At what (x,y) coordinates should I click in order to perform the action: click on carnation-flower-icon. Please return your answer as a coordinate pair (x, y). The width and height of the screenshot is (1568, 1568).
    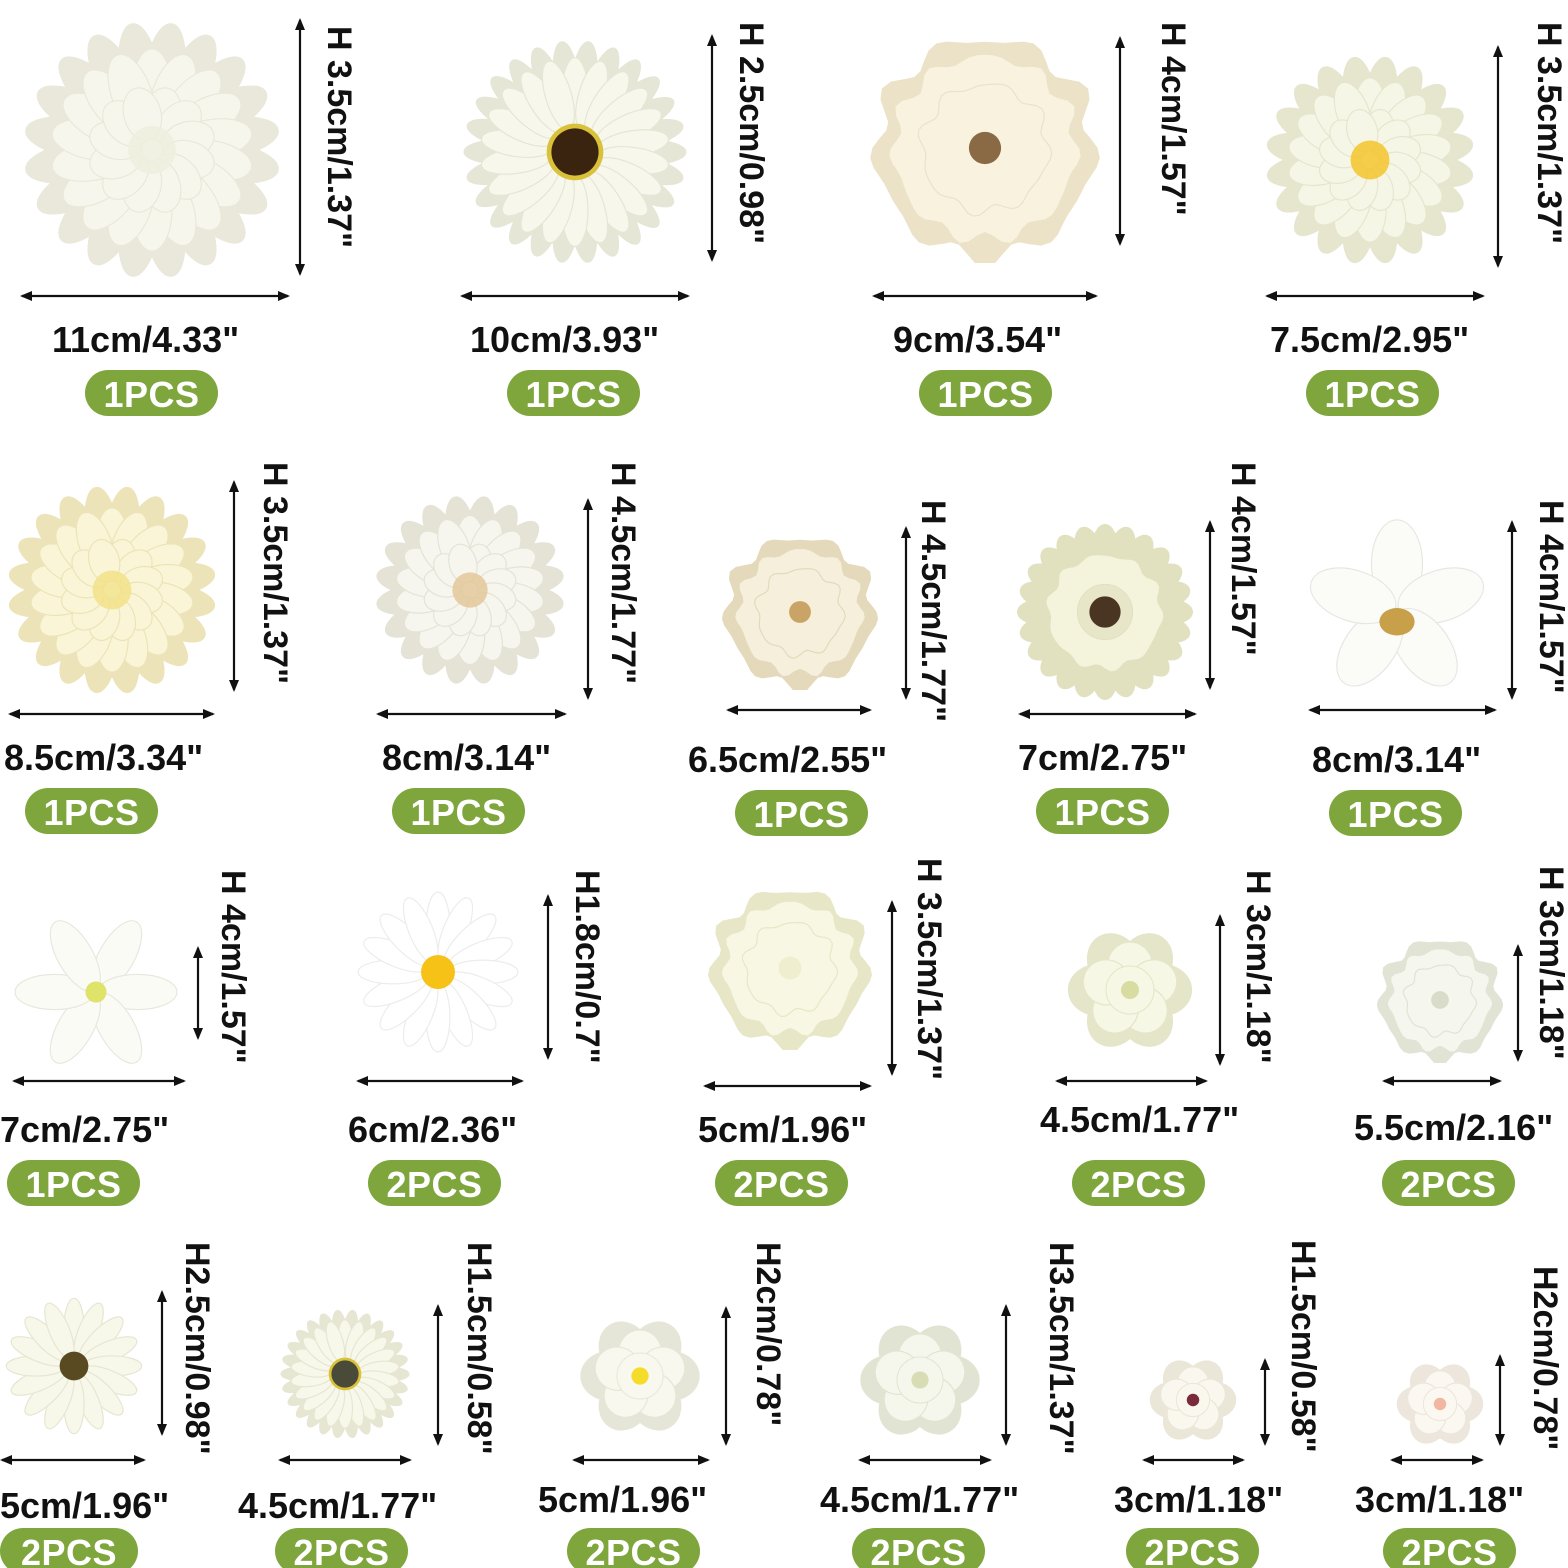
    Looking at the image, I should click on (1440, 1002).